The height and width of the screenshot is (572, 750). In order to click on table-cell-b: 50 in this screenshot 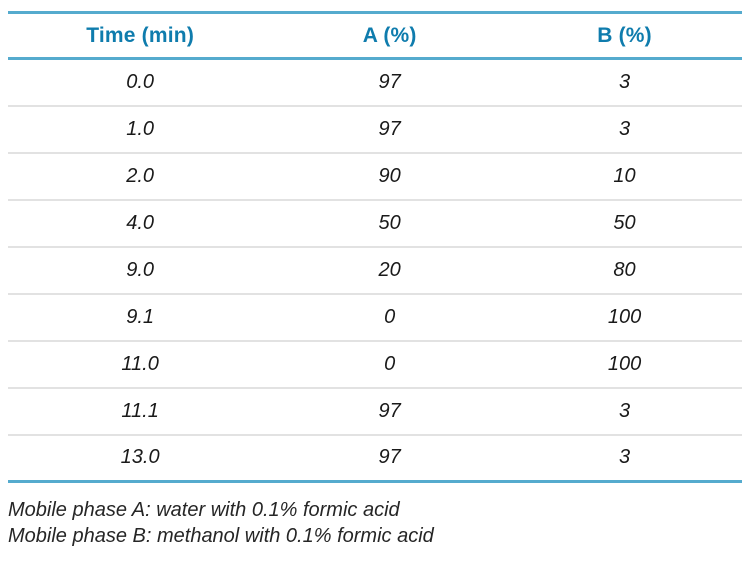, I will do `click(624, 222)`.